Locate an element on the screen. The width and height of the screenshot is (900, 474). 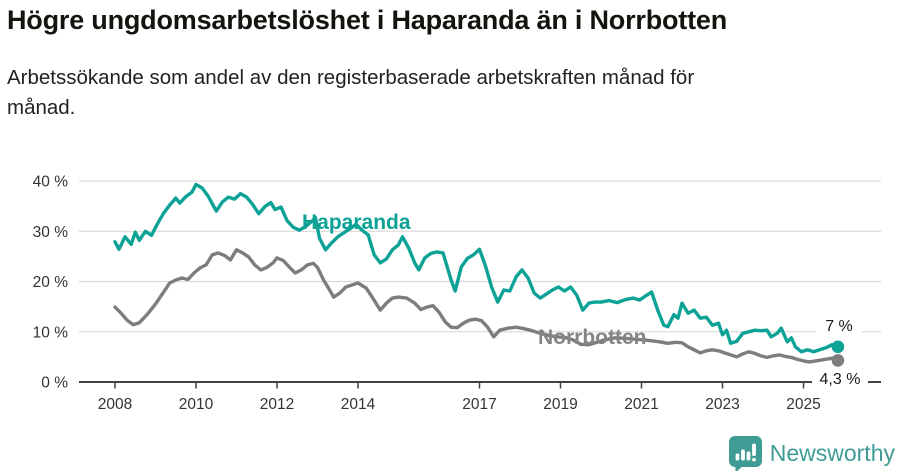
x-axis-tick-label: 2023 is located at coordinates (722, 404).